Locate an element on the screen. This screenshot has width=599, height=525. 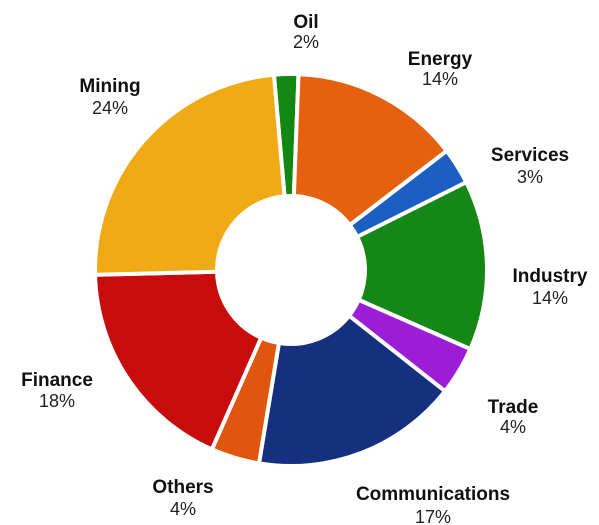
slice-percent-services: 3% is located at coordinates (530, 177).